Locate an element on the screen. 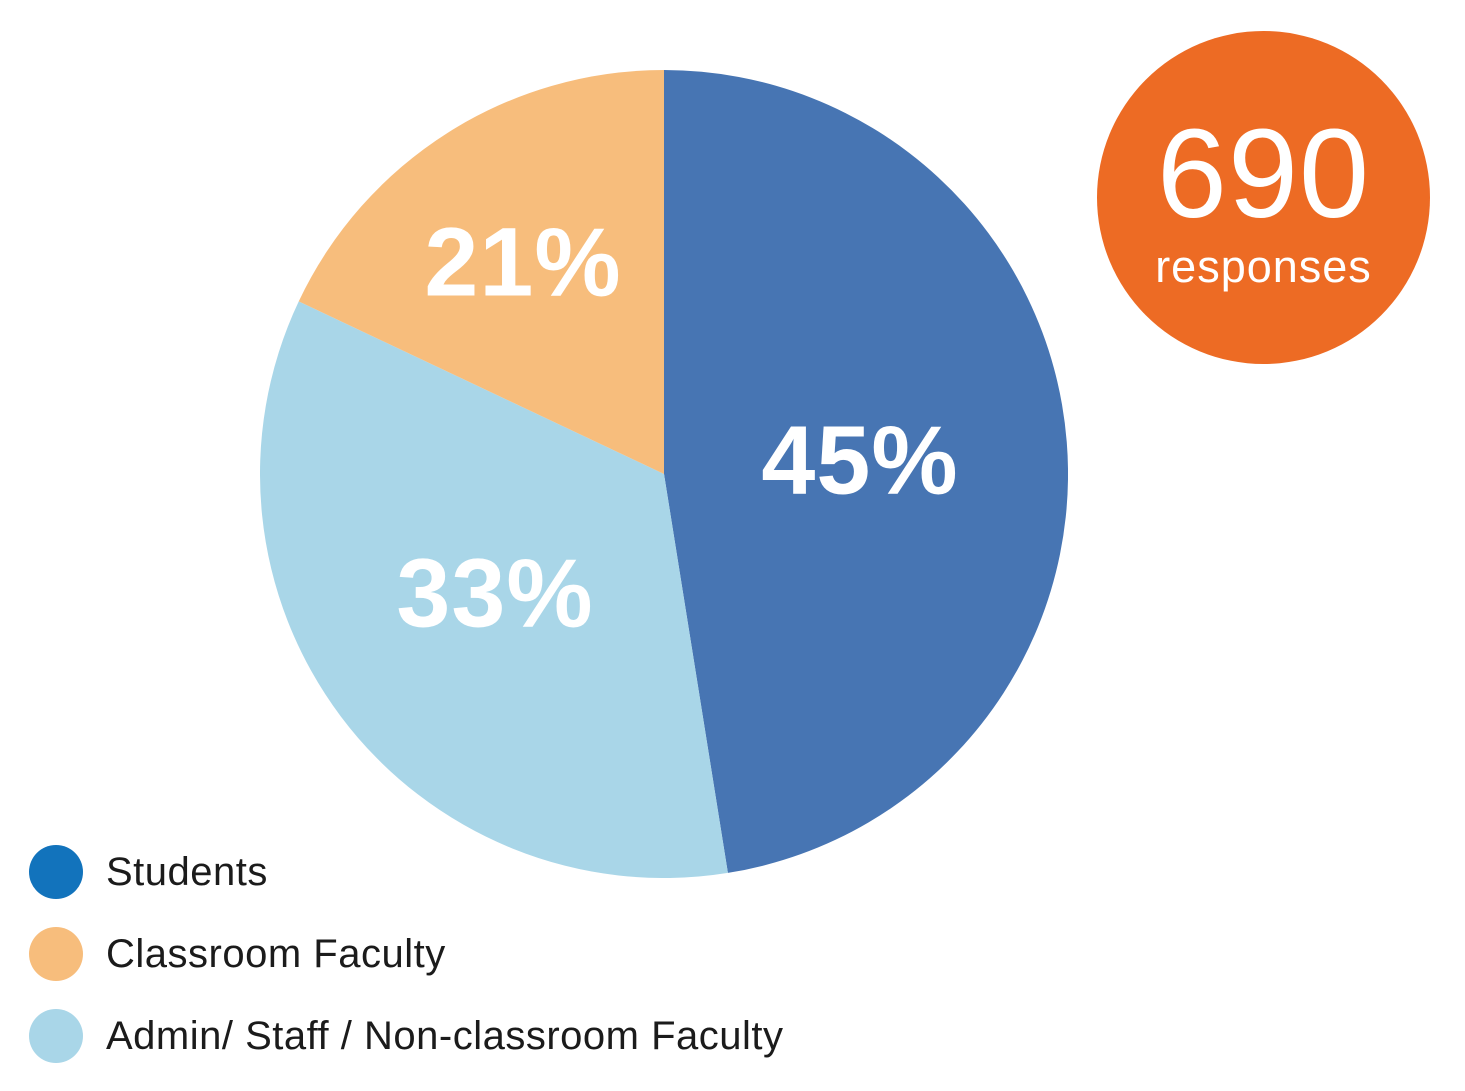  responses-badge: 690 responses is located at coordinates (1263, 197).